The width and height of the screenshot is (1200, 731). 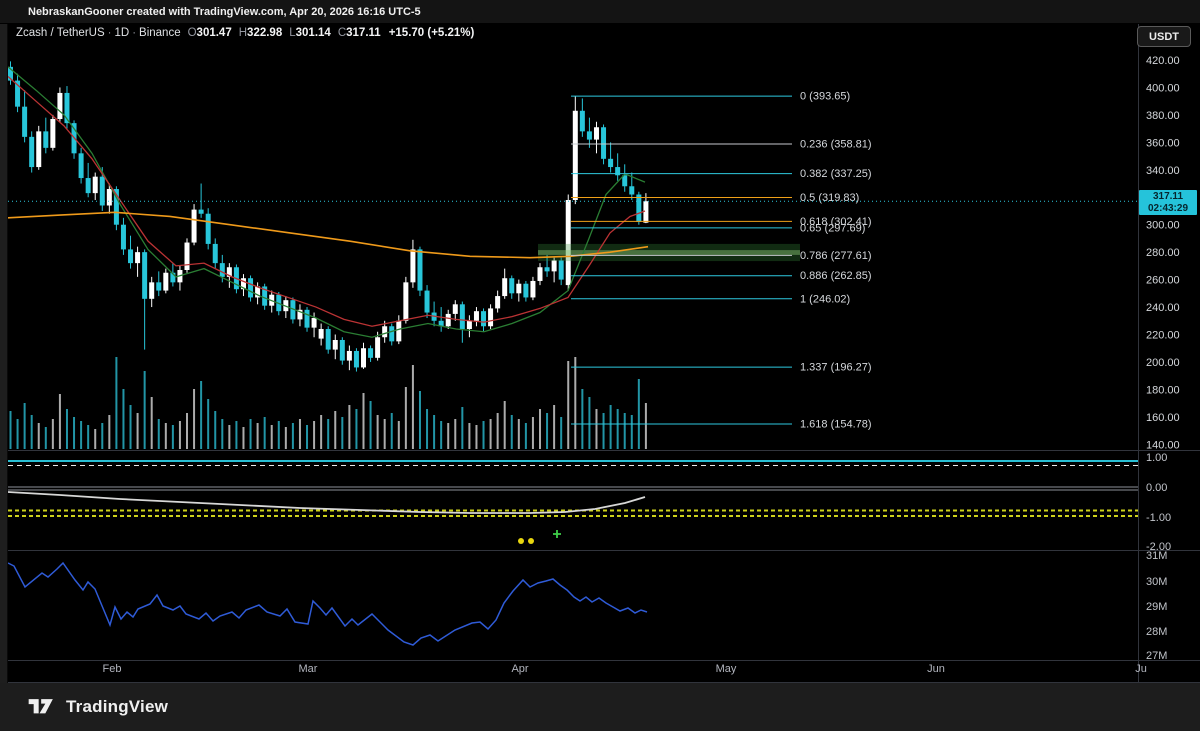 What do you see at coordinates (836, 425) in the screenshot?
I see `svg-text: 1.618 (154.78)` at bounding box center [836, 425].